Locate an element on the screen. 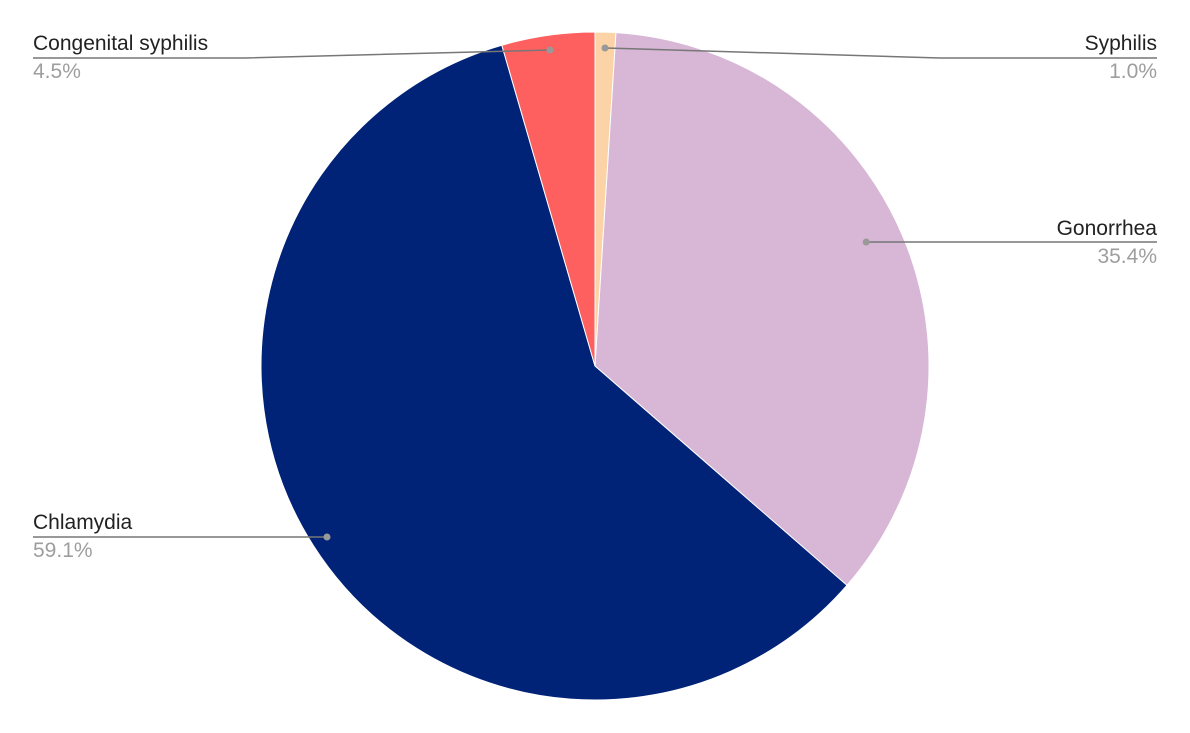  slice-label-congenital-syphilis: Congenital syphilis is located at coordinates (120, 43).